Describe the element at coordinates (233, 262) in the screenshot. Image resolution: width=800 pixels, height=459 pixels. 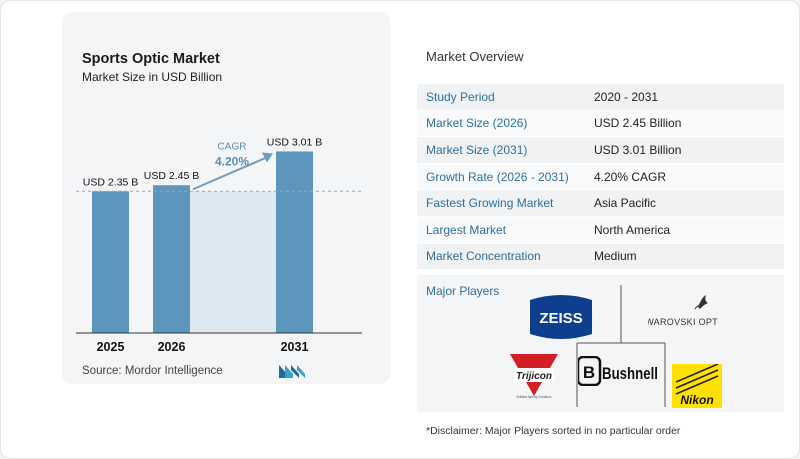
I see `growth-band` at that location.